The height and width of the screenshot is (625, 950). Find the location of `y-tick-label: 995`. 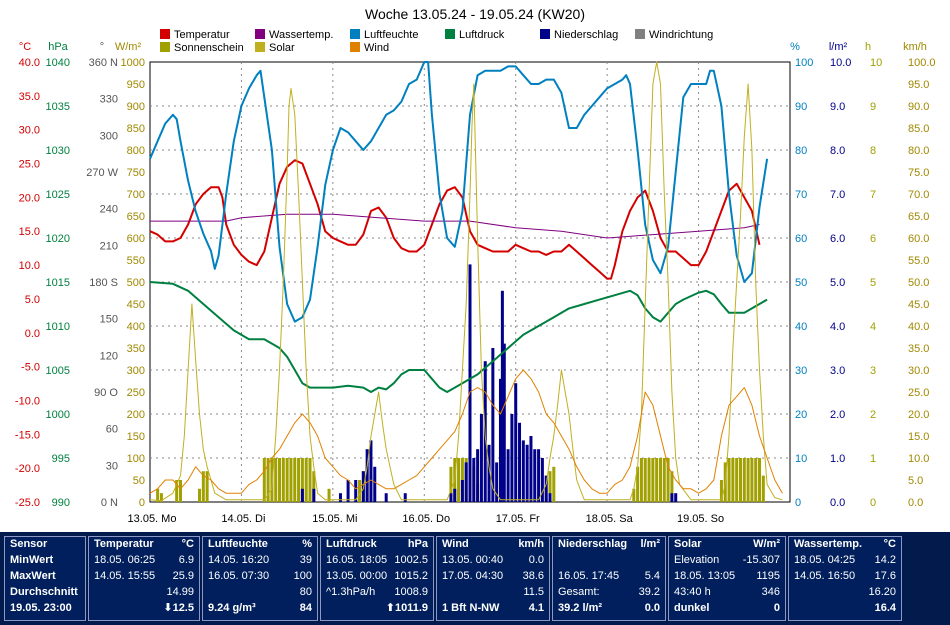

y-tick-label: 995 is located at coordinates (61, 459).